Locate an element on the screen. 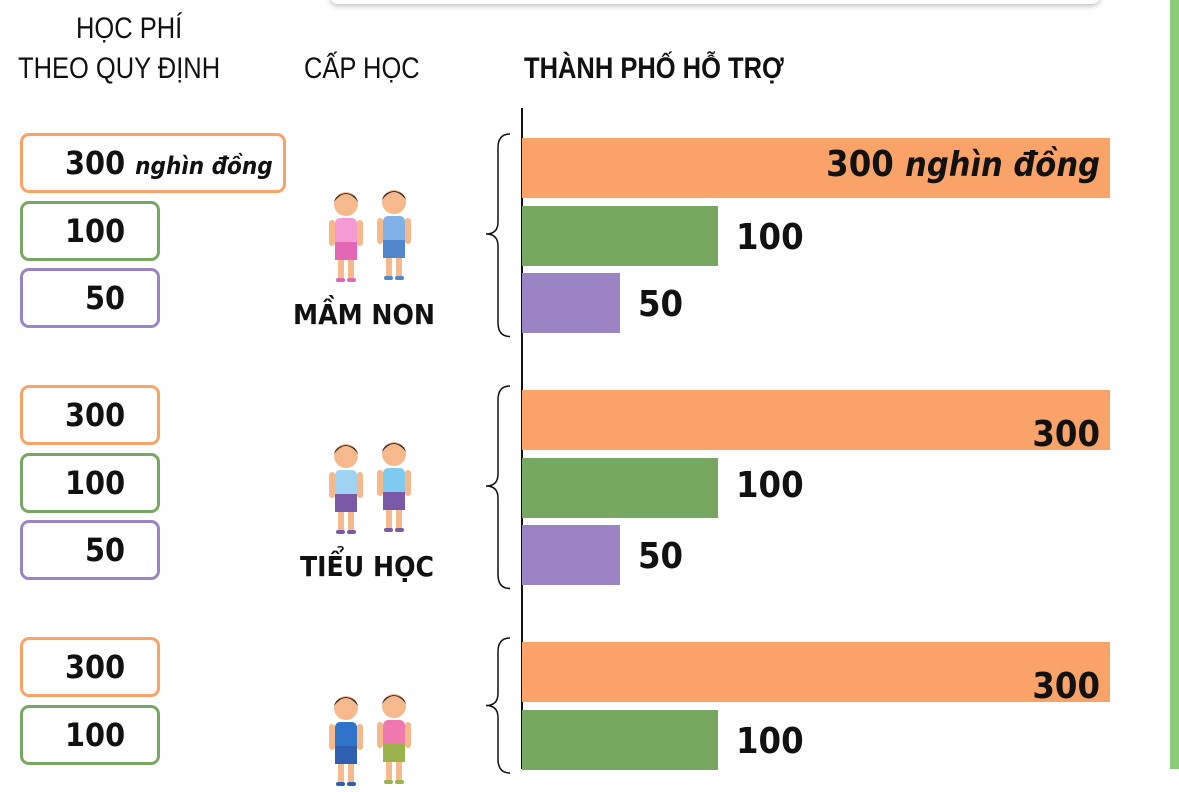 The height and width of the screenshot is (792, 1179). bar-value: 300 is located at coordinates (860, 164).